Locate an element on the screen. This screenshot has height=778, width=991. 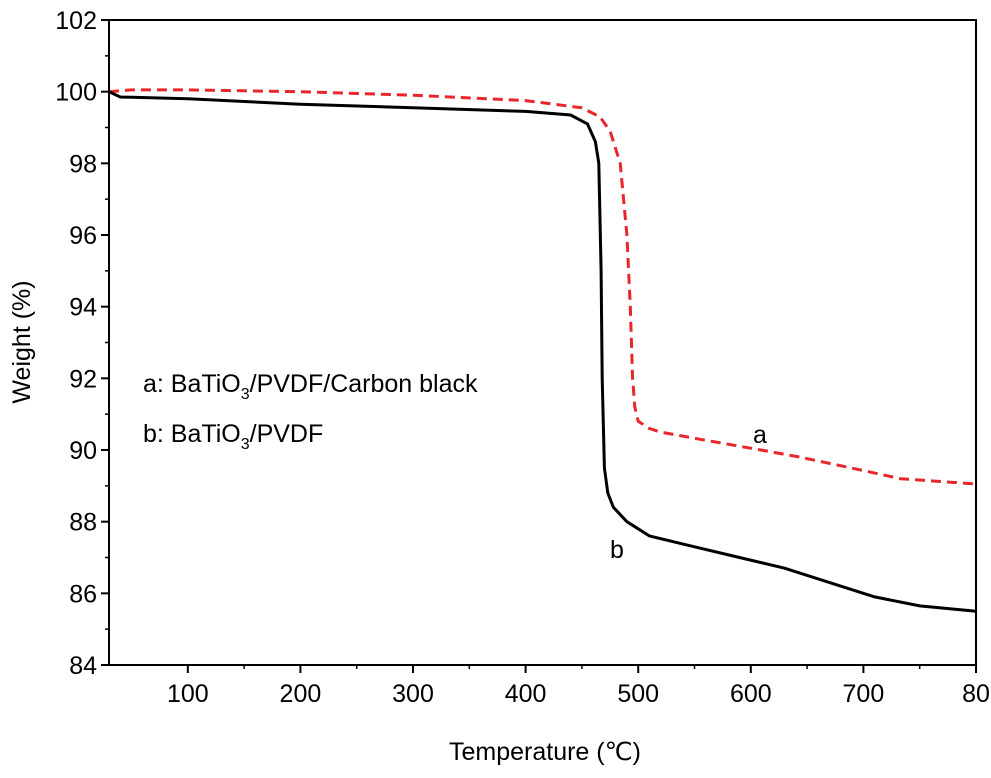
legend-label: a: BaTiO3/PVDF/Carbon black is located at coordinates (310, 386).